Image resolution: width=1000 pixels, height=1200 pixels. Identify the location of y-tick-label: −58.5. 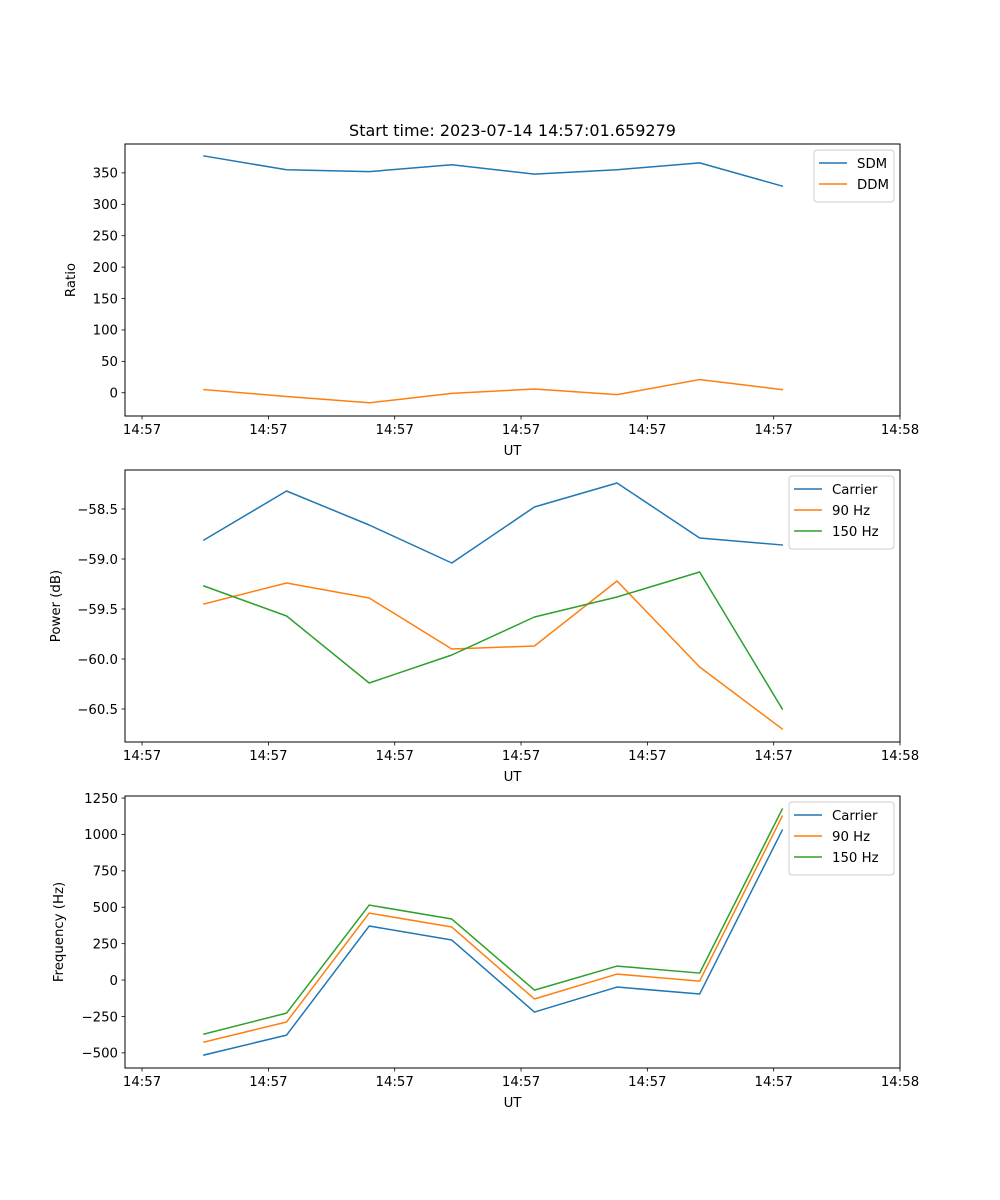
(97, 510).